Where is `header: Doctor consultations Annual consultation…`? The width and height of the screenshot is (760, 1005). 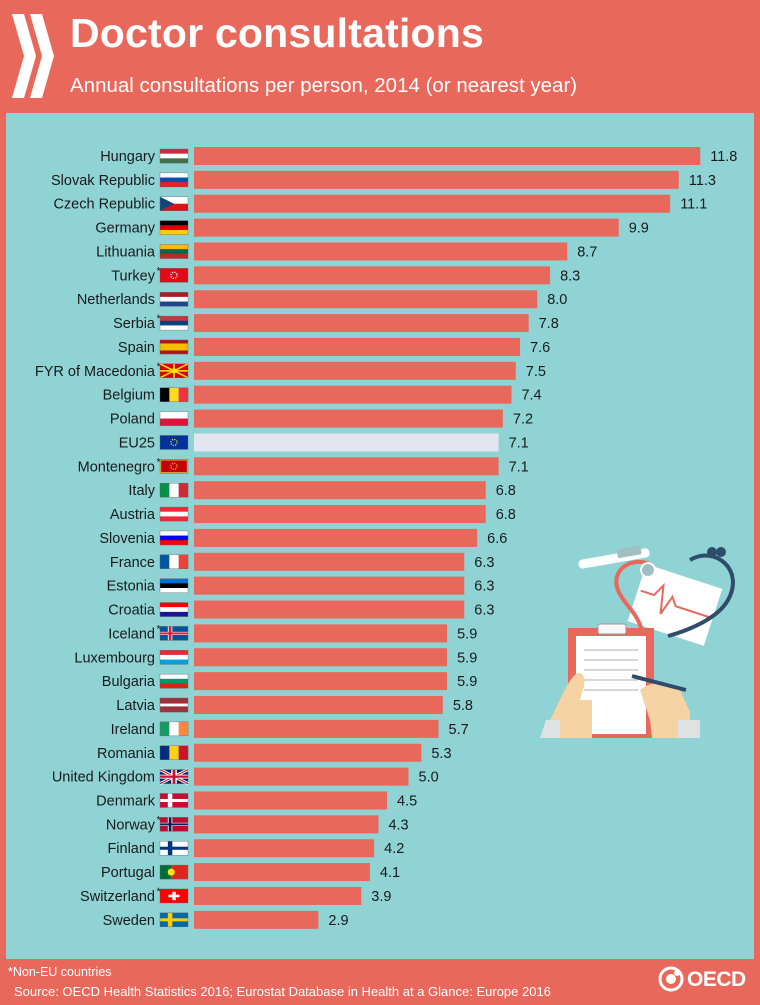
header: Doctor consultations Annual consultation… is located at coordinates (380, 56).